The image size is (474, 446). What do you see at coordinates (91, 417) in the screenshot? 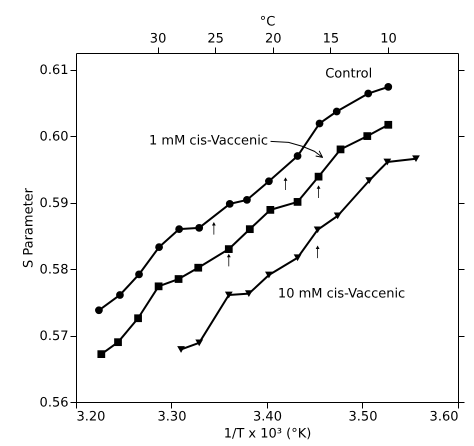
I see `x-tick-label: 3.20` at bounding box center [91, 417].